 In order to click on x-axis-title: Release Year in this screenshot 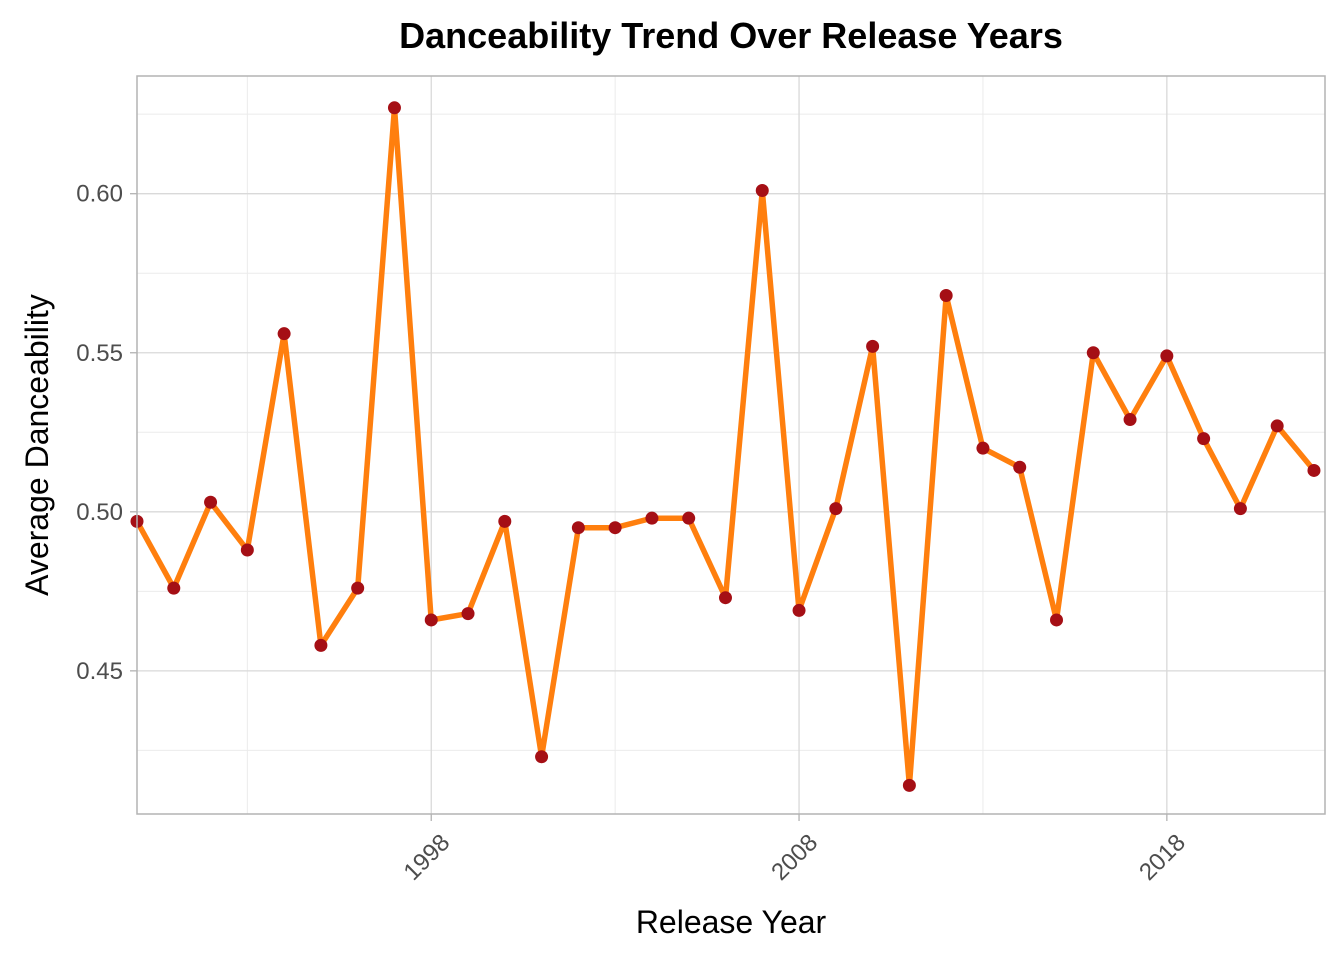, I will do `click(731, 922)`.